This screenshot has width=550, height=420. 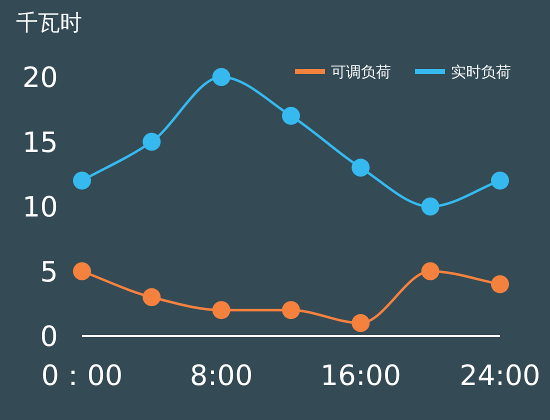 I want to click on legend-label: 可调负荷, so click(x=361, y=72).